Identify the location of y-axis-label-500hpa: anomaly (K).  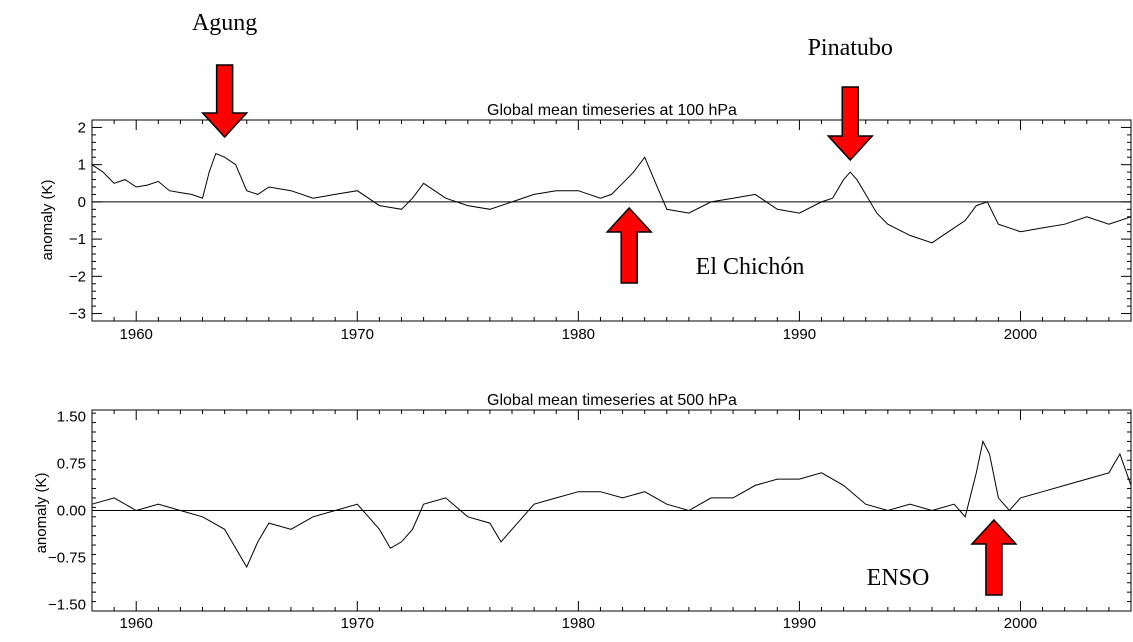
(41, 513).